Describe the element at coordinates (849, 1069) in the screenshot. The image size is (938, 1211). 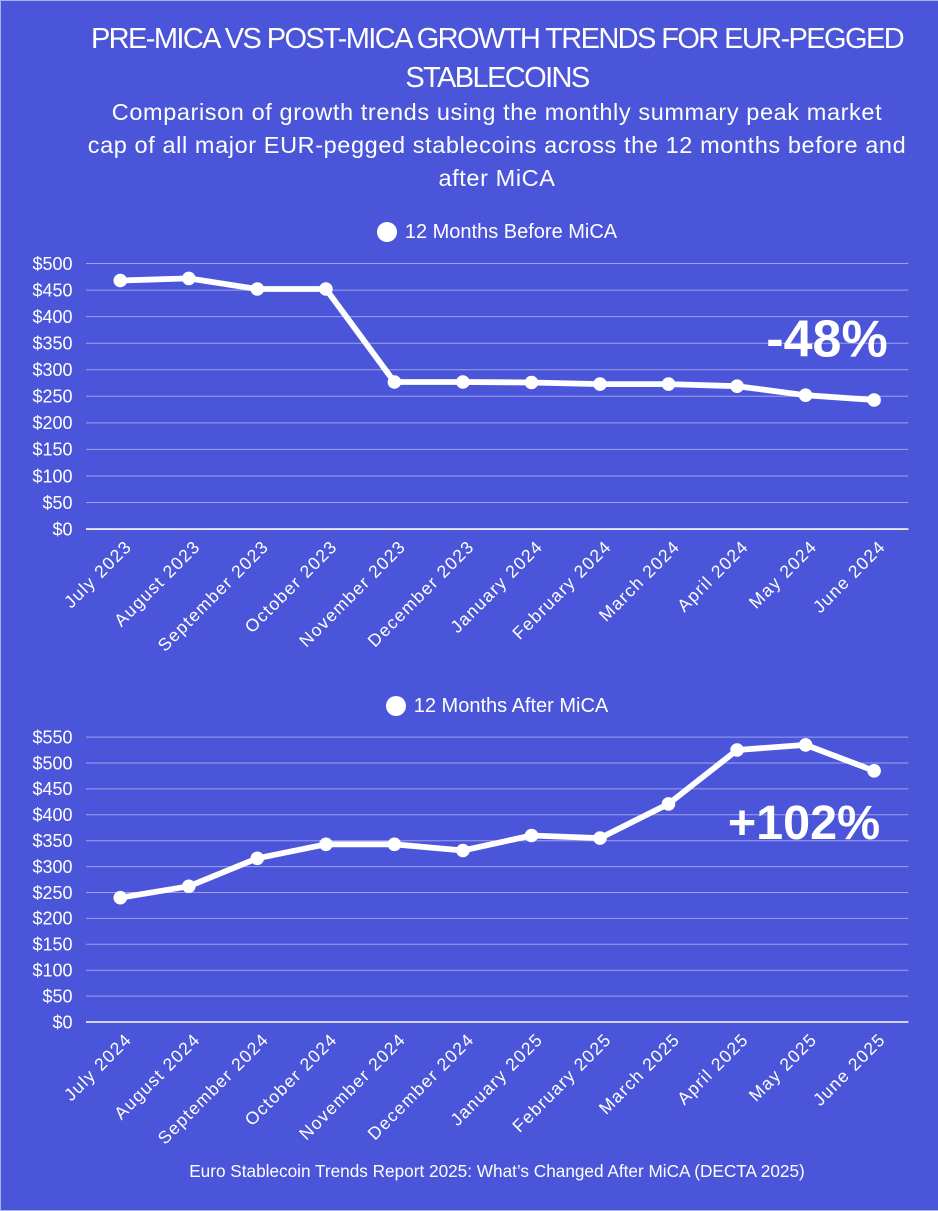
I see `svg-text: June 2025` at that location.